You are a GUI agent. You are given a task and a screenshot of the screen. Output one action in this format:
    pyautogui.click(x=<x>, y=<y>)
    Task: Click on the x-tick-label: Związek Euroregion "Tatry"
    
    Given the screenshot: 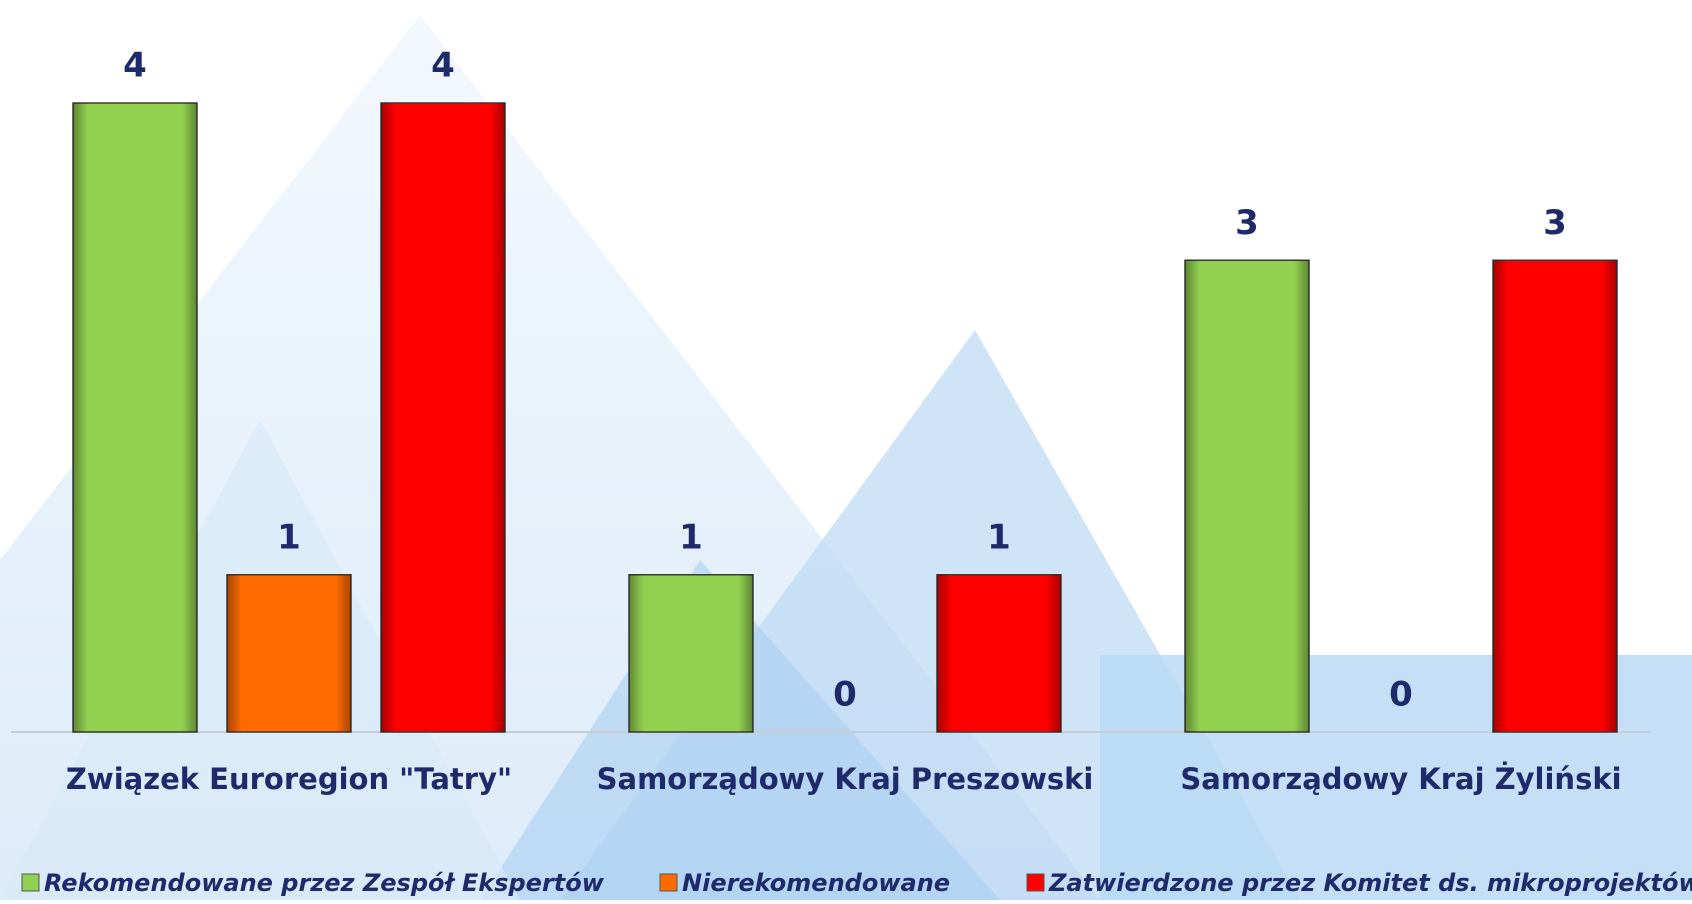 What is the action you would take?
    pyautogui.click(x=289, y=779)
    